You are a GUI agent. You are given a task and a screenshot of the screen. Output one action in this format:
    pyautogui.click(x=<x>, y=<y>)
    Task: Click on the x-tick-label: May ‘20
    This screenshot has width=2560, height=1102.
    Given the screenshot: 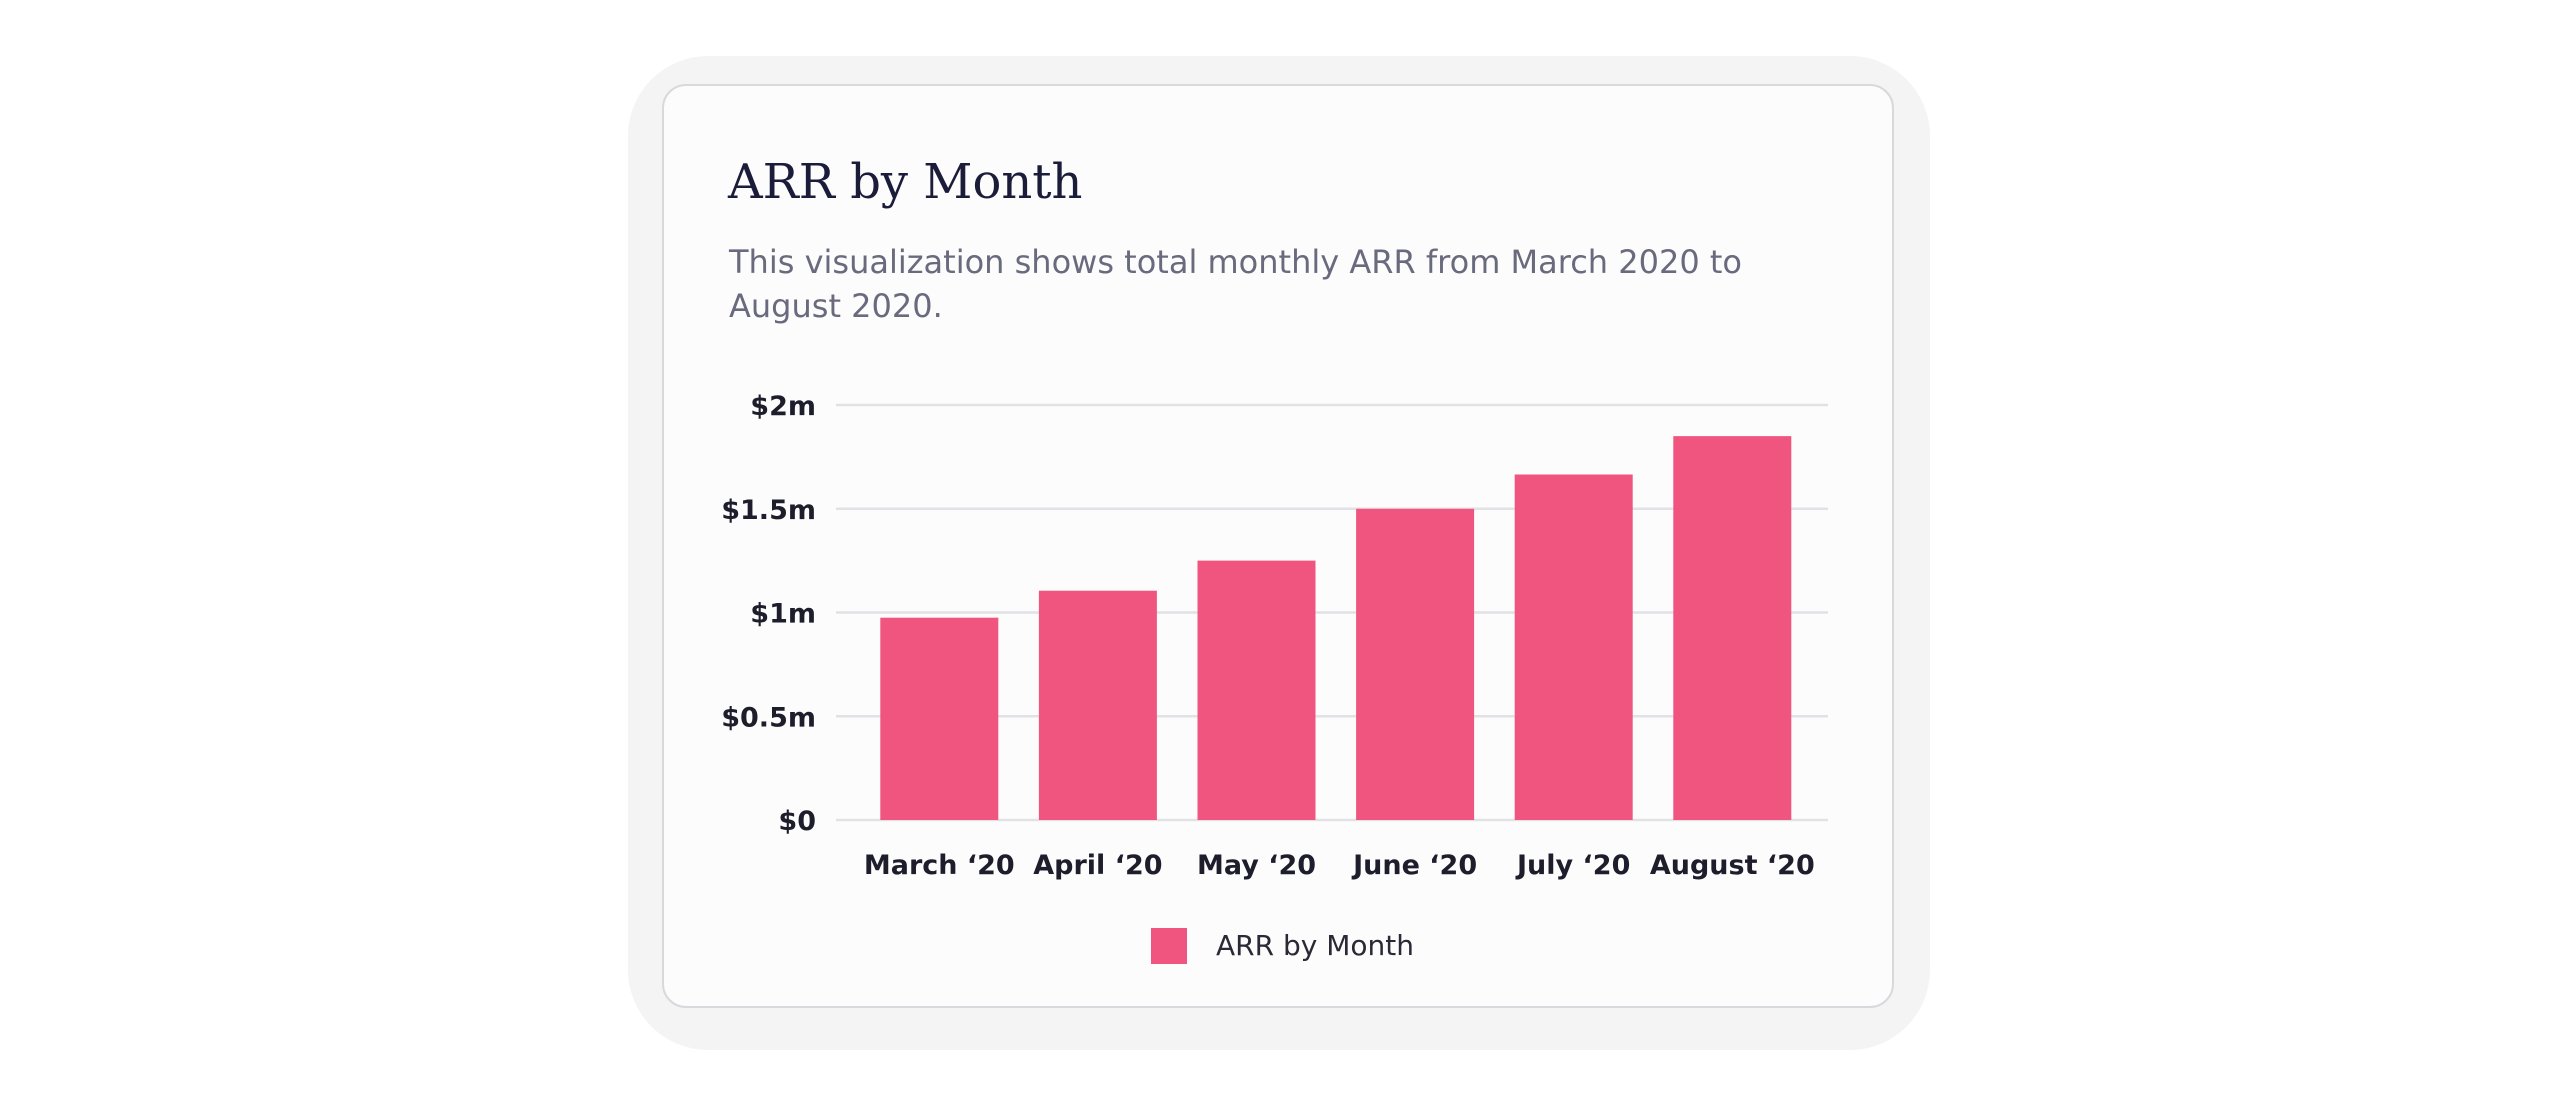 What is the action you would take?
    pyautogui.click(x=1256, y=865)
    